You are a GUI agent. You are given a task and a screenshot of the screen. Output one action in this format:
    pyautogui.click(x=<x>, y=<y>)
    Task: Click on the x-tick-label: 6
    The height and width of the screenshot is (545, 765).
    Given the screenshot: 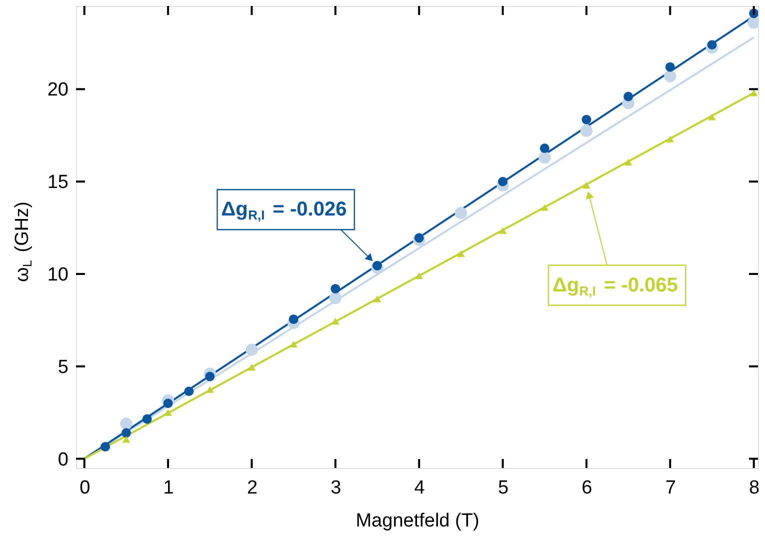 What is the action you would take?
    pyautogui.click(x=587, y=488)
    